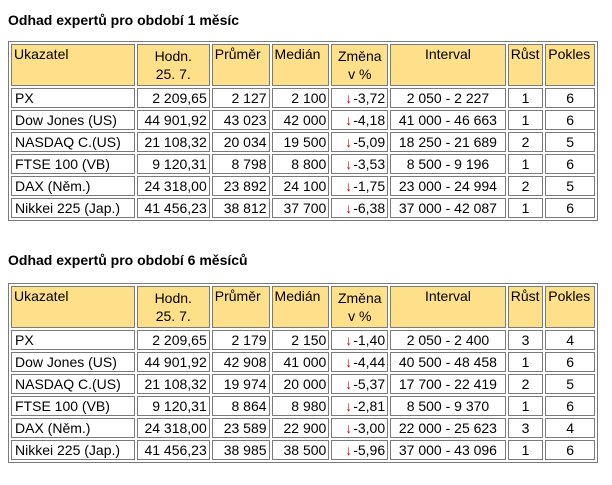 The image size is (612, 485). What do you see at coordinates (128, 260) in the screenshot?
I see `section-title-6-months: Odhad expertů pro období 6 měsíců` at bounding box center [128, 260].